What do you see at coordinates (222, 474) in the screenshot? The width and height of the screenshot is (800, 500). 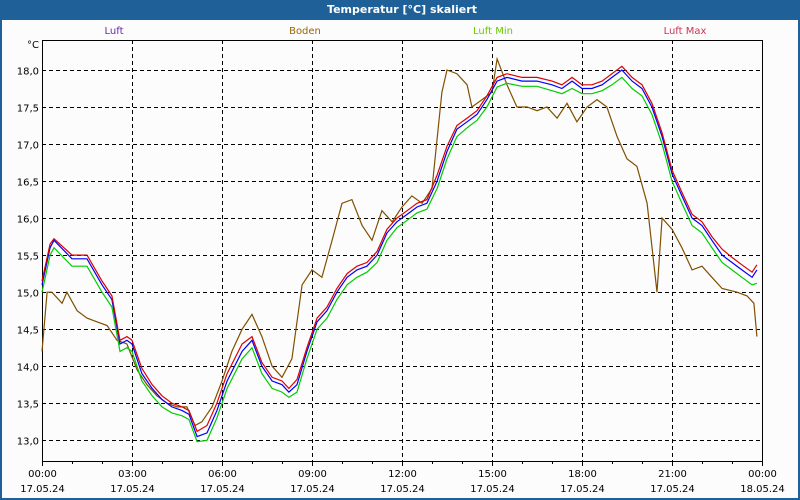 I see `x-tick-time: 06:00` at bounding box center [222, 474].